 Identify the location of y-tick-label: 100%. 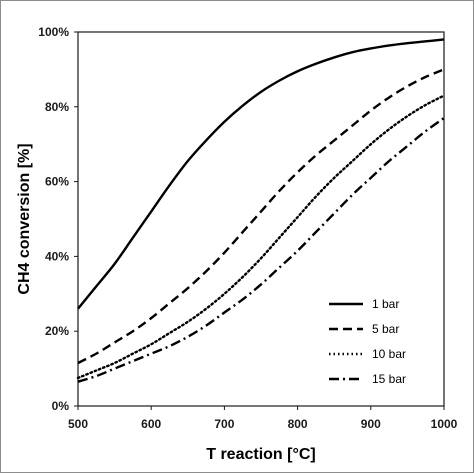
(53, 32).